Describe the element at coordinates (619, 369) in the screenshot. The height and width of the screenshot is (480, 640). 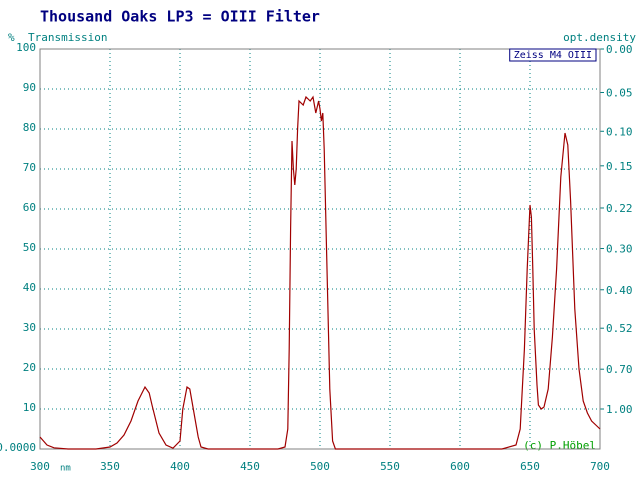
I see `y2-tick-label: 0.70` at that location.